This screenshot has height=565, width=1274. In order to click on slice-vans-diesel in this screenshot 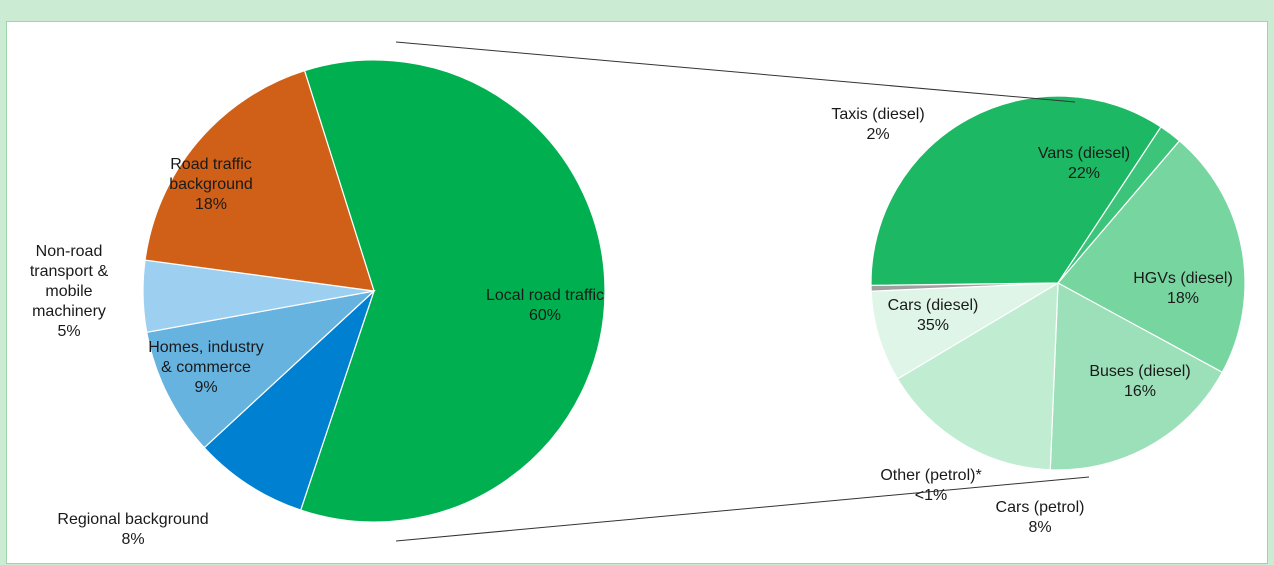, I will do `click(1151, 256)`.